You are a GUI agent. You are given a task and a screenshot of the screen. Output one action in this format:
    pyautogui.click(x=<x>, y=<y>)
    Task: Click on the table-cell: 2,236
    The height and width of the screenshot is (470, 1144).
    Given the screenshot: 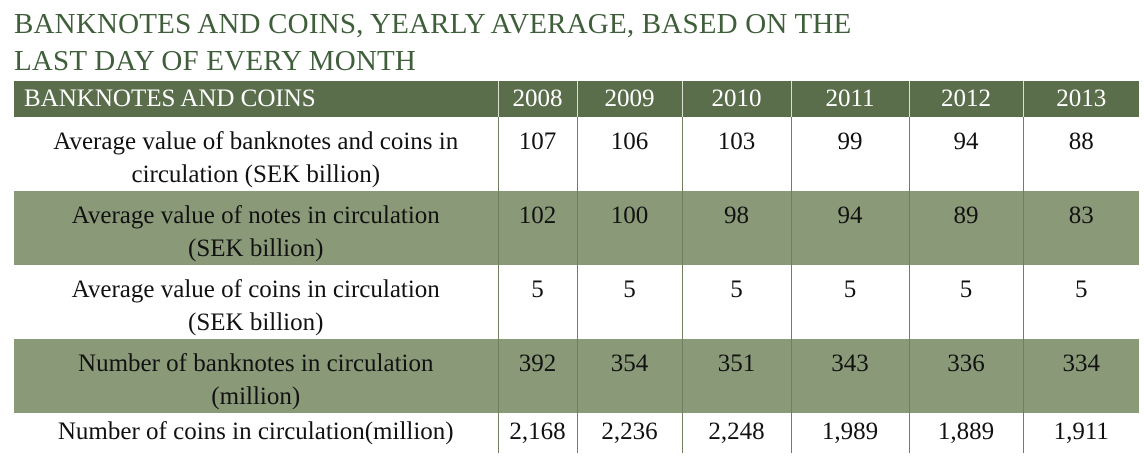 What is the action you would take?
    pyautogui.click(x=629, y=433)
    